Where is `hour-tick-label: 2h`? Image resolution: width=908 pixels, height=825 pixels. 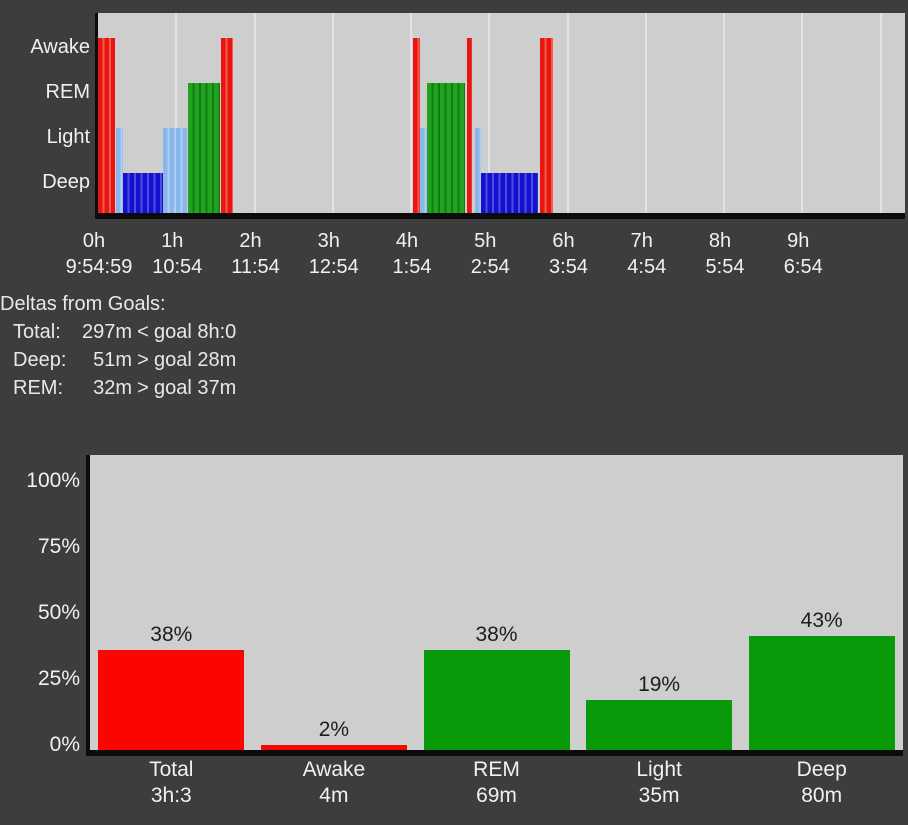 hour-tick-label: 2h is located at coordinates (250, 241).